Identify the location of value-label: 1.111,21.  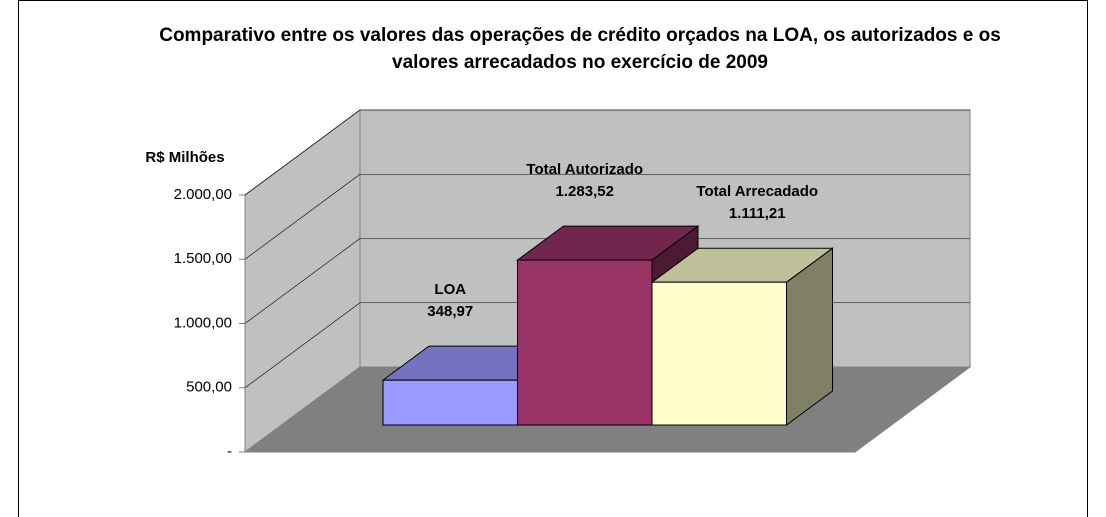
(757, 213).